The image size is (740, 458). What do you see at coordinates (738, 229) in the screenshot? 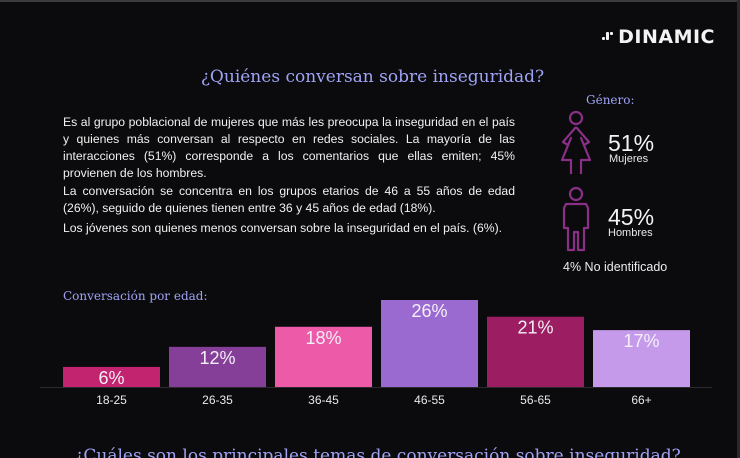
I see `right-border` at bounding box center [738, 229].